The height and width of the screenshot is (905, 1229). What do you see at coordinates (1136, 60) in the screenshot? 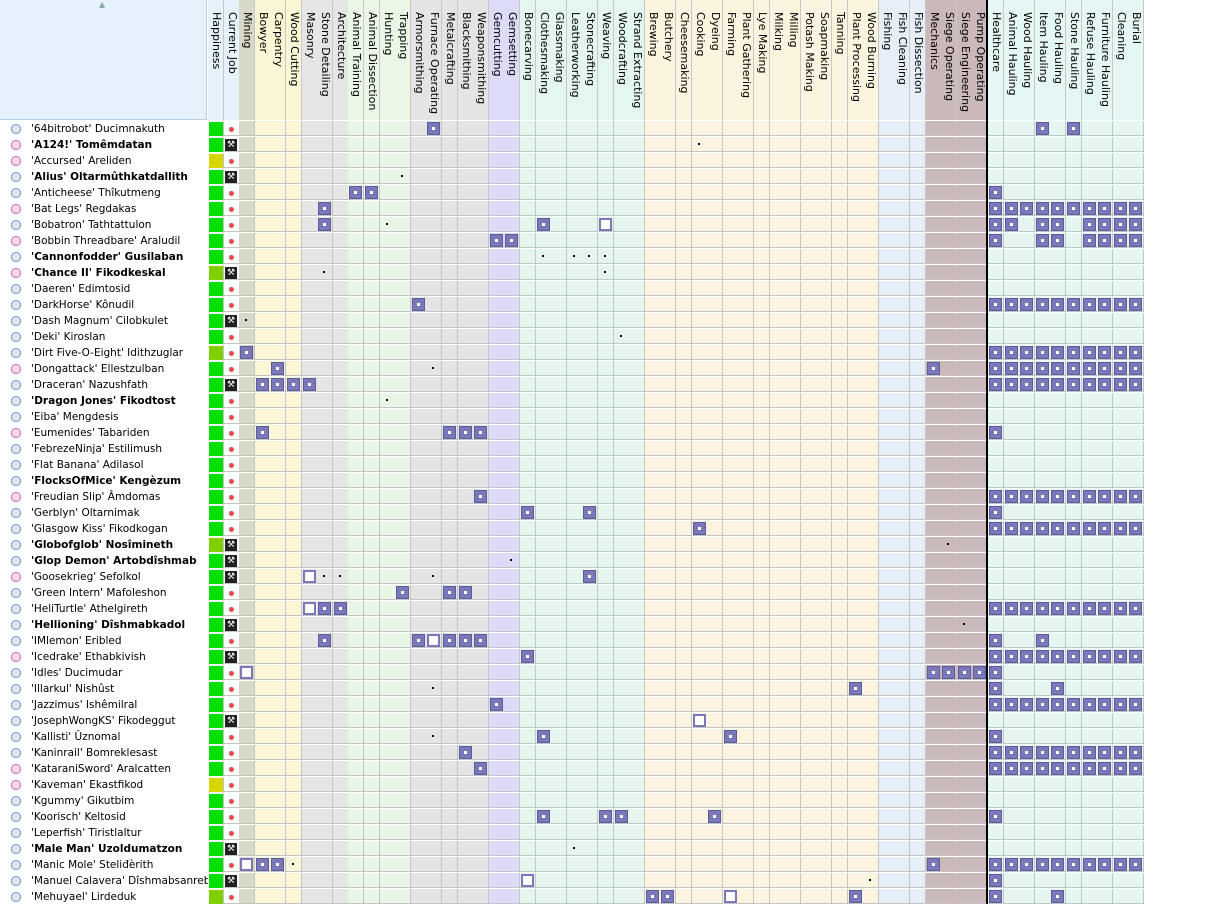
I see `column-header-bg` at bounding box center [1136, 60].